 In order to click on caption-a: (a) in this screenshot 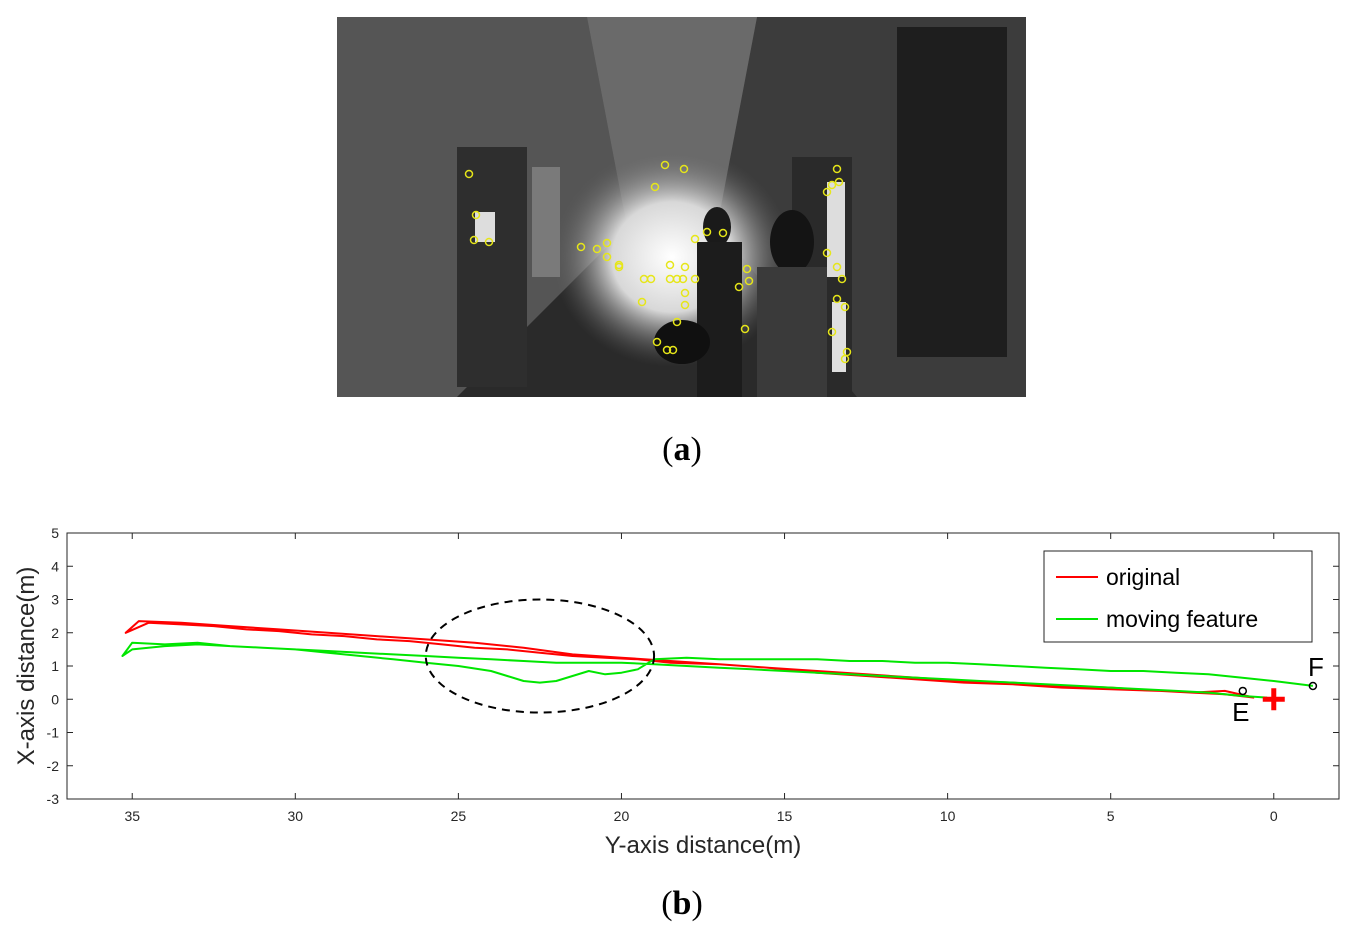, I will do `click(682, 449)`.